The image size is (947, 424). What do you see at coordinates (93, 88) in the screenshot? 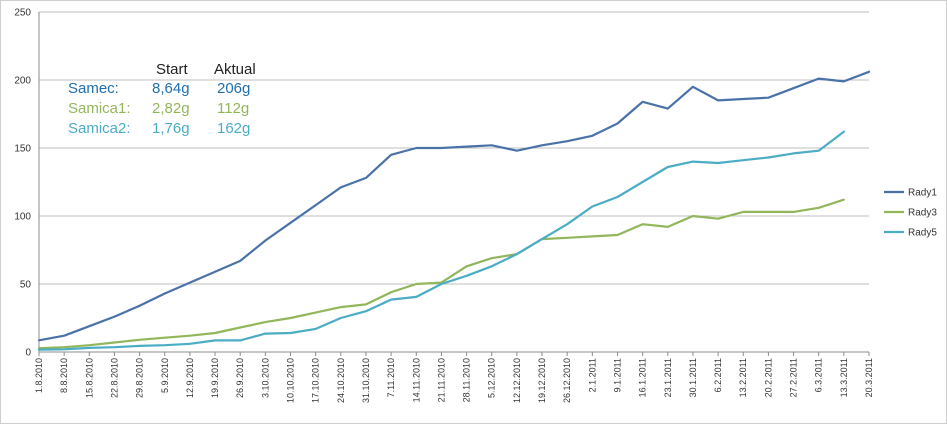
I see `annotation-row-label: Samec:` at bounding box center [93, 88].